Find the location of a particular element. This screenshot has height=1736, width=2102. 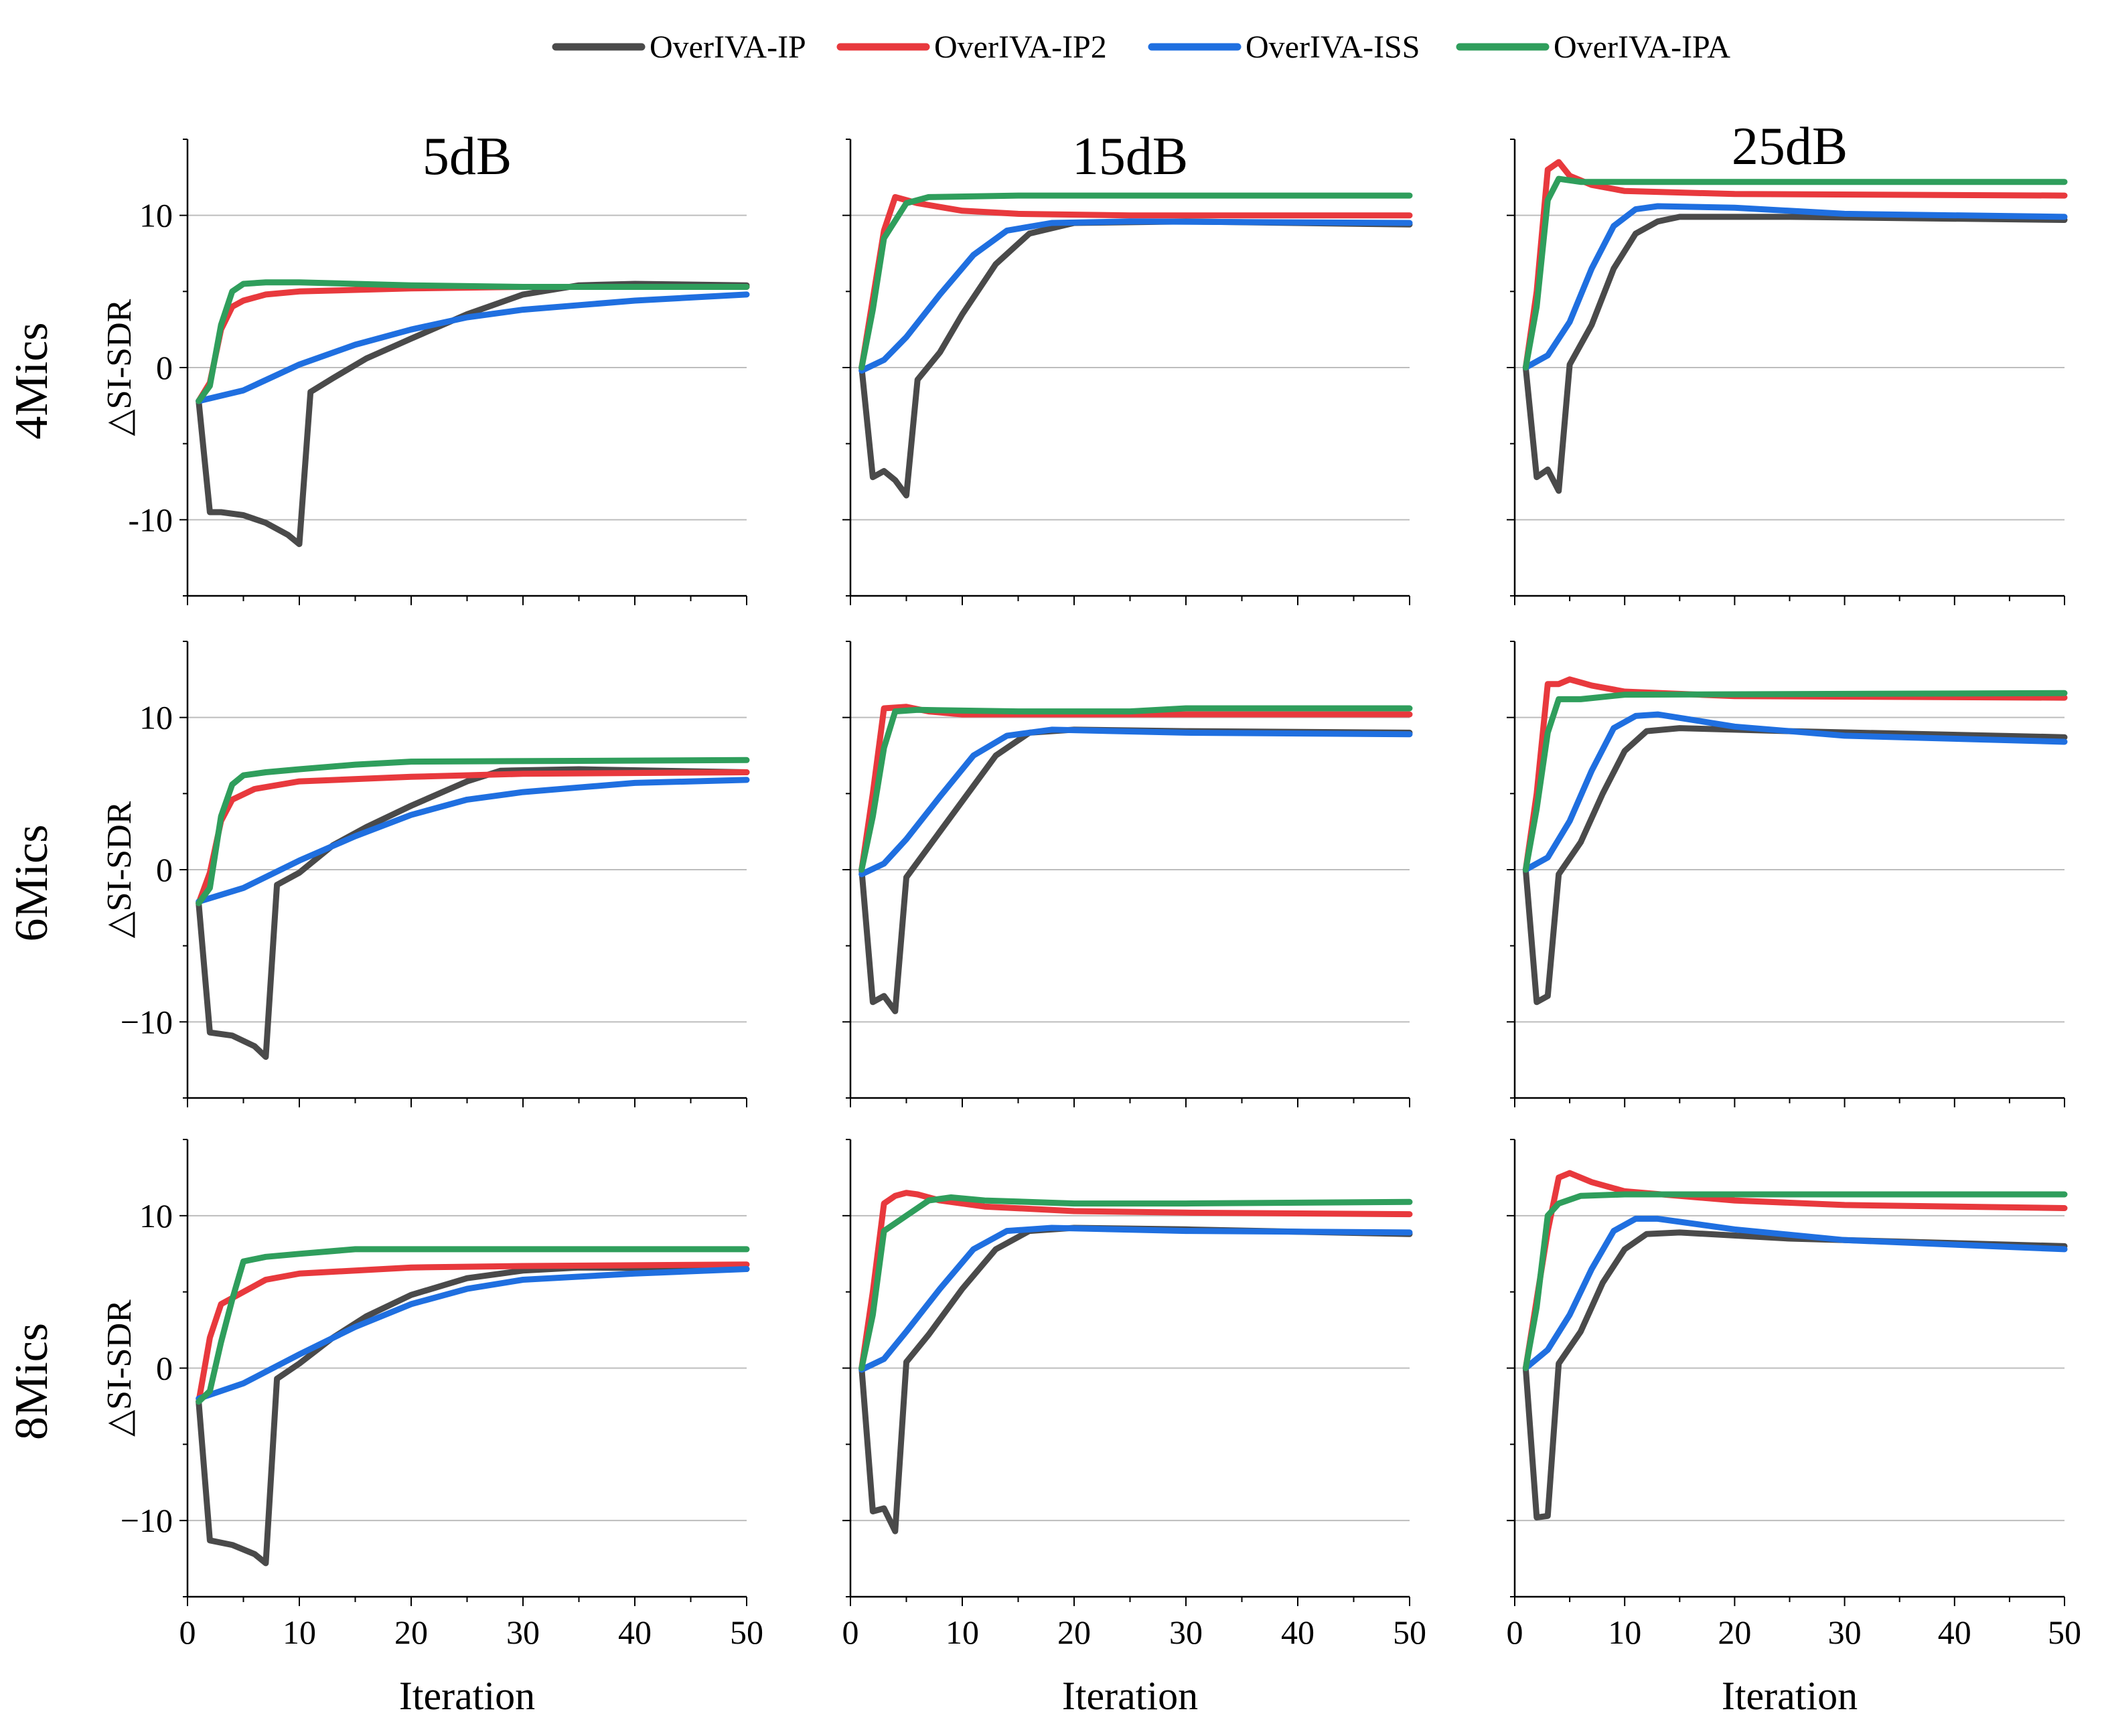

row-label-6mics: 6Mics is located at coordinates (32, 884).